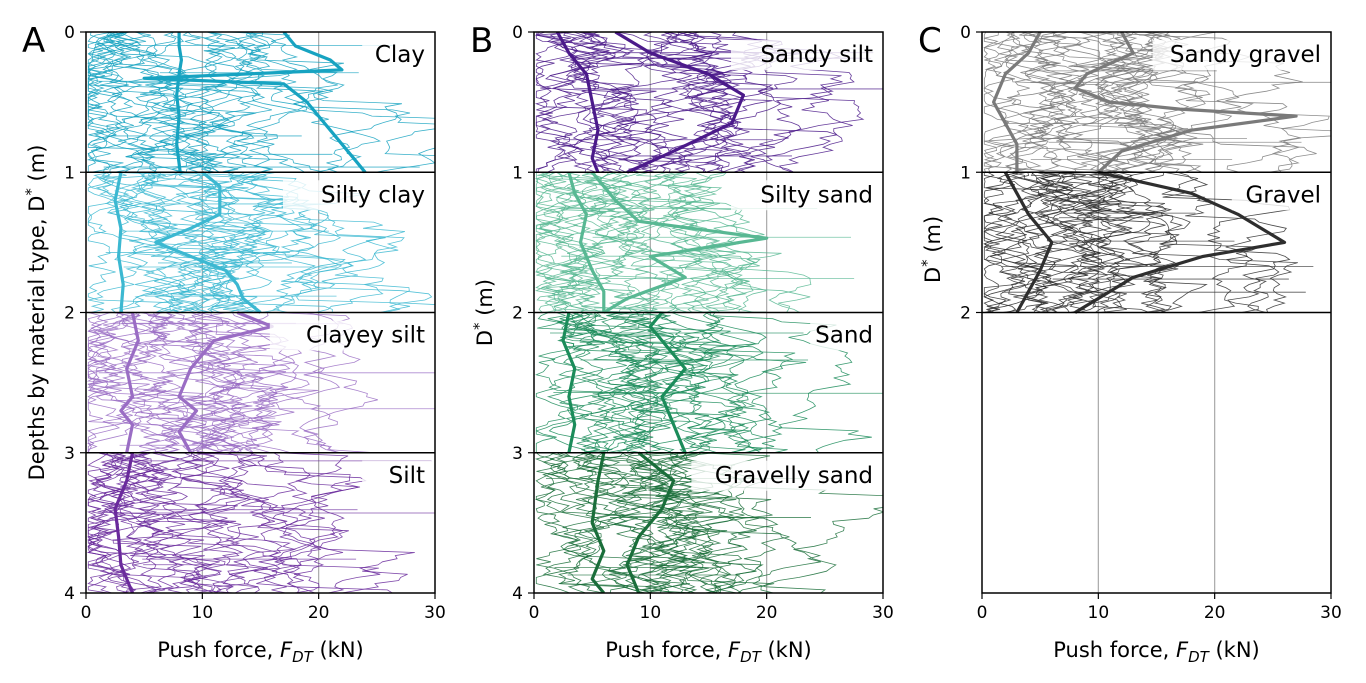 The width and height of the screenshot is (1366, 683). Describe the element at coordinates (930, 41) in the screenshot. I see `panel-letter: C` at that location.